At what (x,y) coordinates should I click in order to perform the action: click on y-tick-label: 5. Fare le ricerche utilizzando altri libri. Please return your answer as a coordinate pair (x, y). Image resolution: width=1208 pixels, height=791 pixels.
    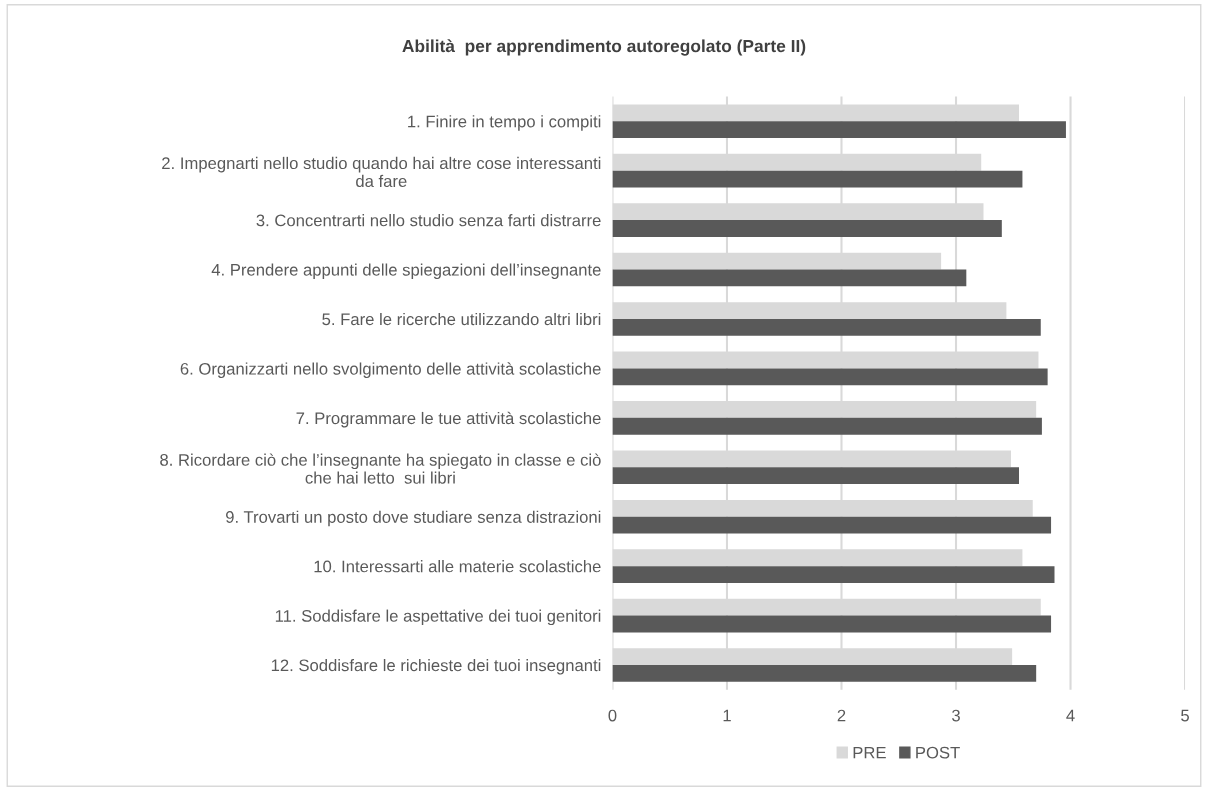
    Looking at the image, I should click on (461, 319).